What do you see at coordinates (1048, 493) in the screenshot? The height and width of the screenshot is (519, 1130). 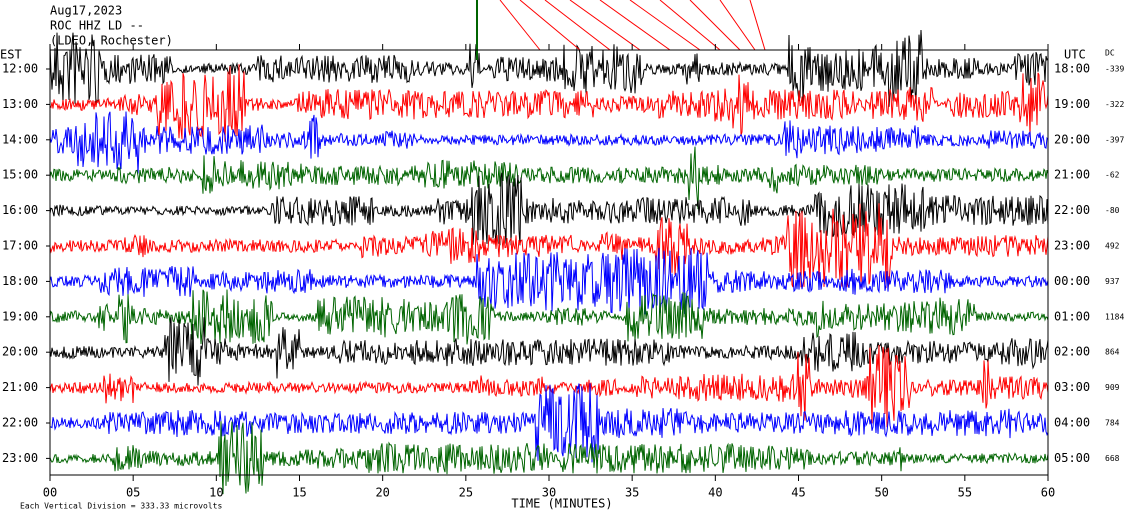 I see `x-tick-label: 60` at bounding box center [1048, 493].